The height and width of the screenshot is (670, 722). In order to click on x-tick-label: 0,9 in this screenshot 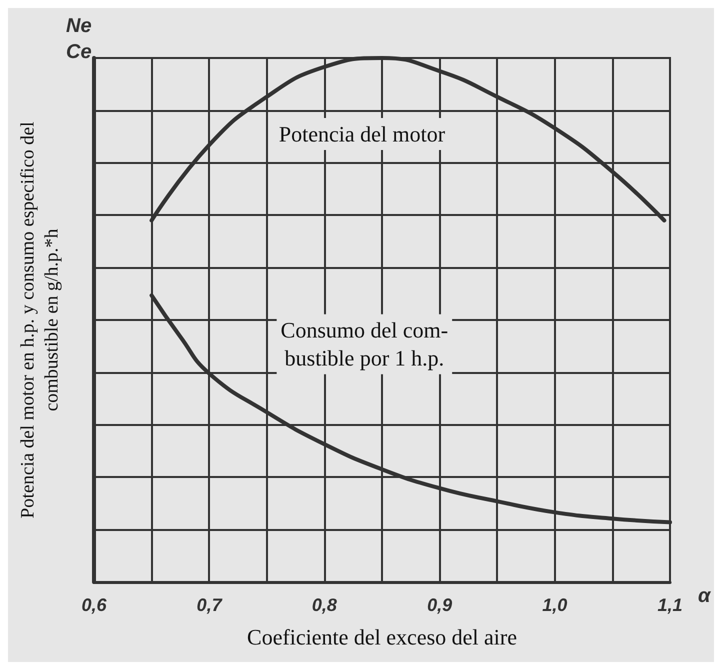, I will do `click(439, 605)`.